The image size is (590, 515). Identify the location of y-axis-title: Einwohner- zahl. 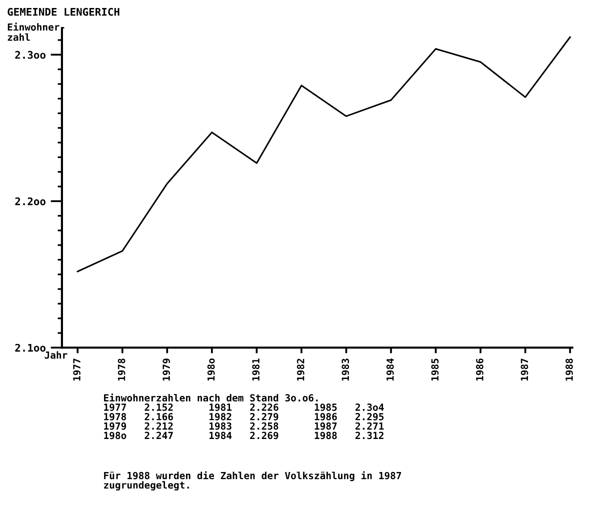
(36, 31).